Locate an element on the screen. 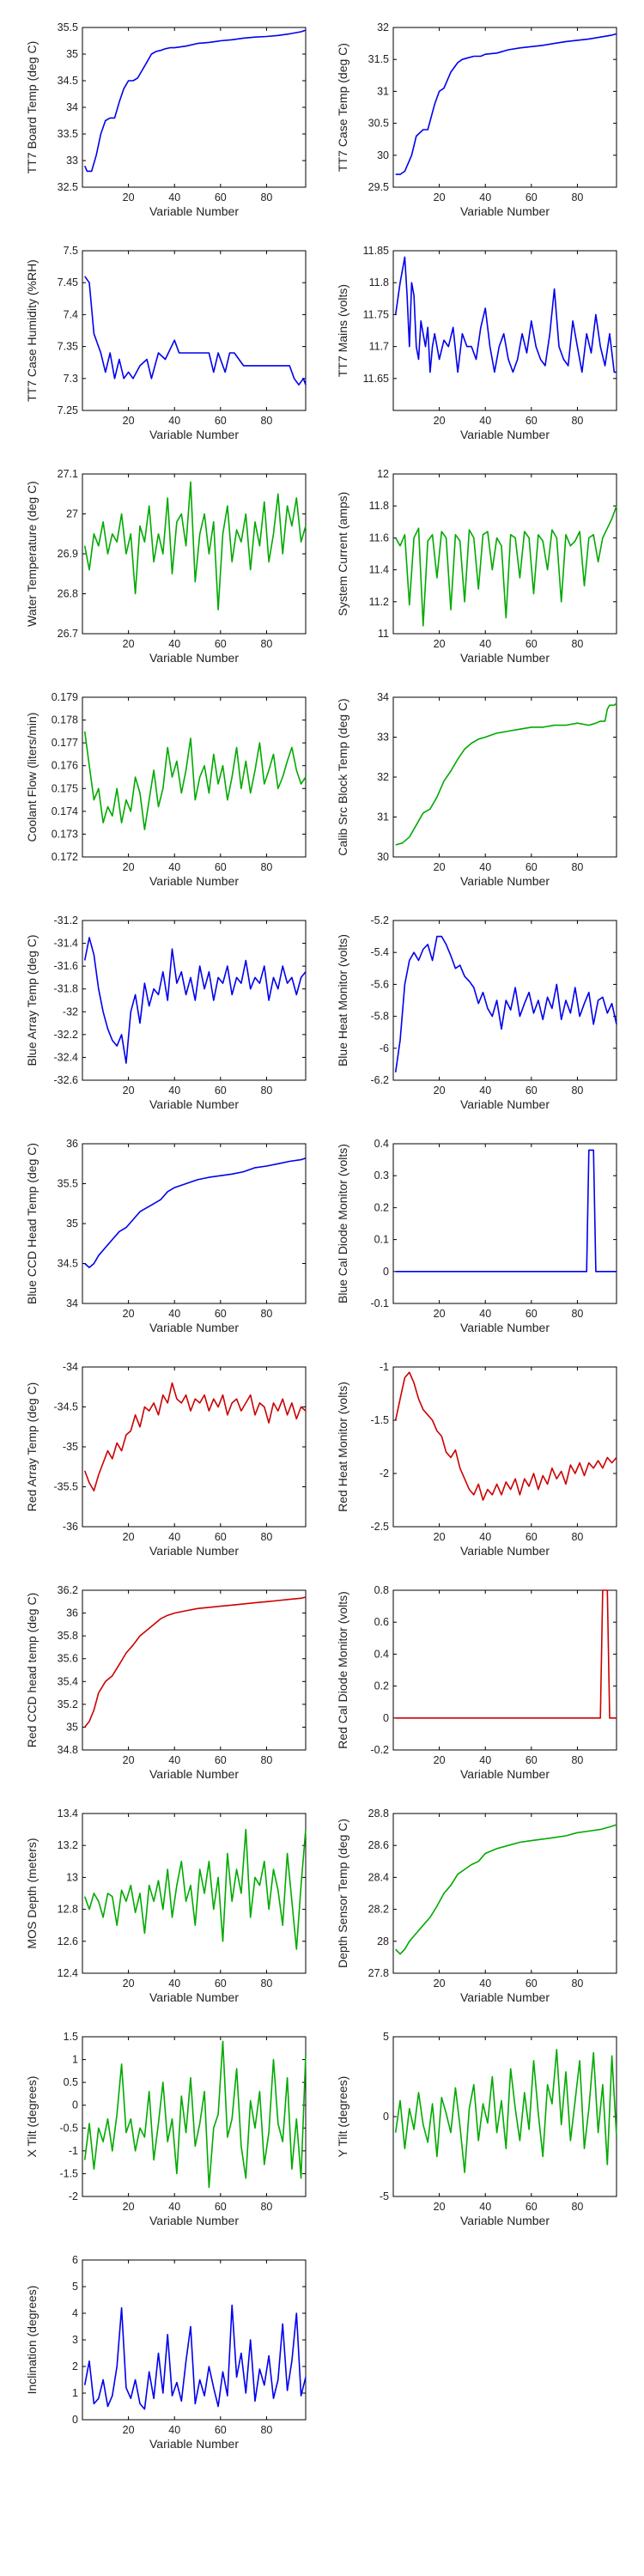 The image size is (644, 2576). y-tick-label: 11.4 is located at coordinates (379, 570).